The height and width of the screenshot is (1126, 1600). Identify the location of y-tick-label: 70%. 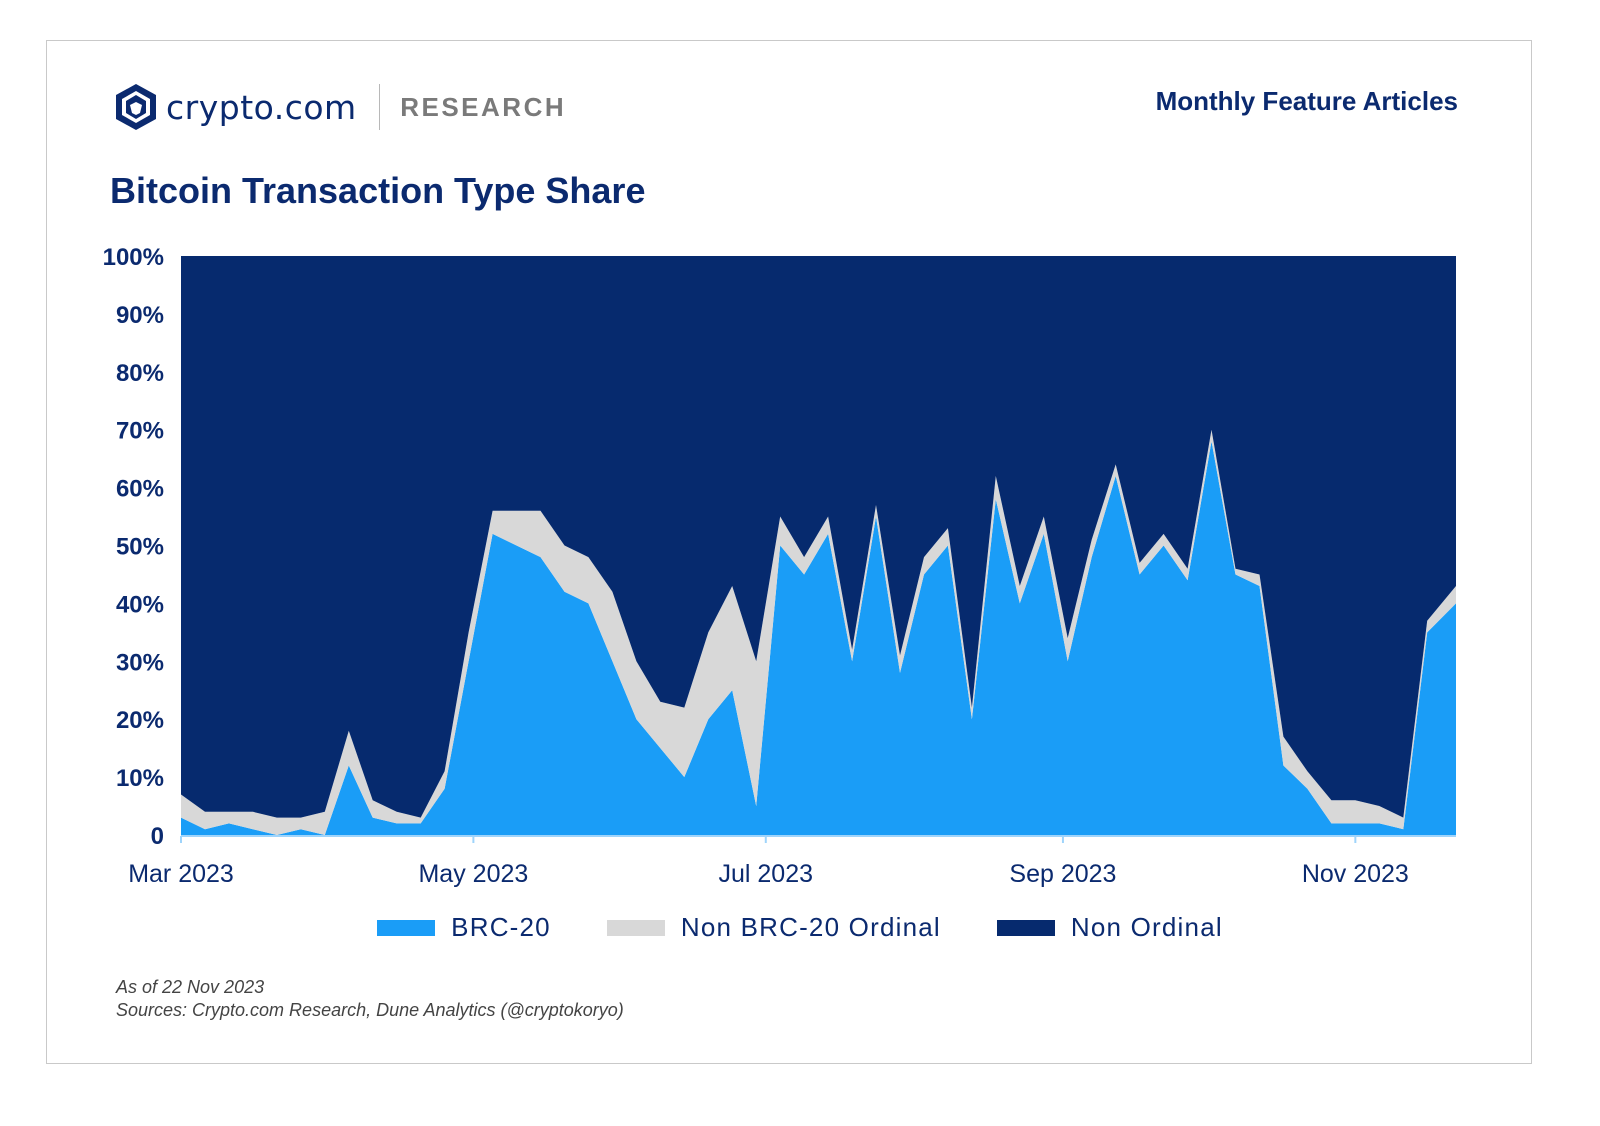
(140, 431).